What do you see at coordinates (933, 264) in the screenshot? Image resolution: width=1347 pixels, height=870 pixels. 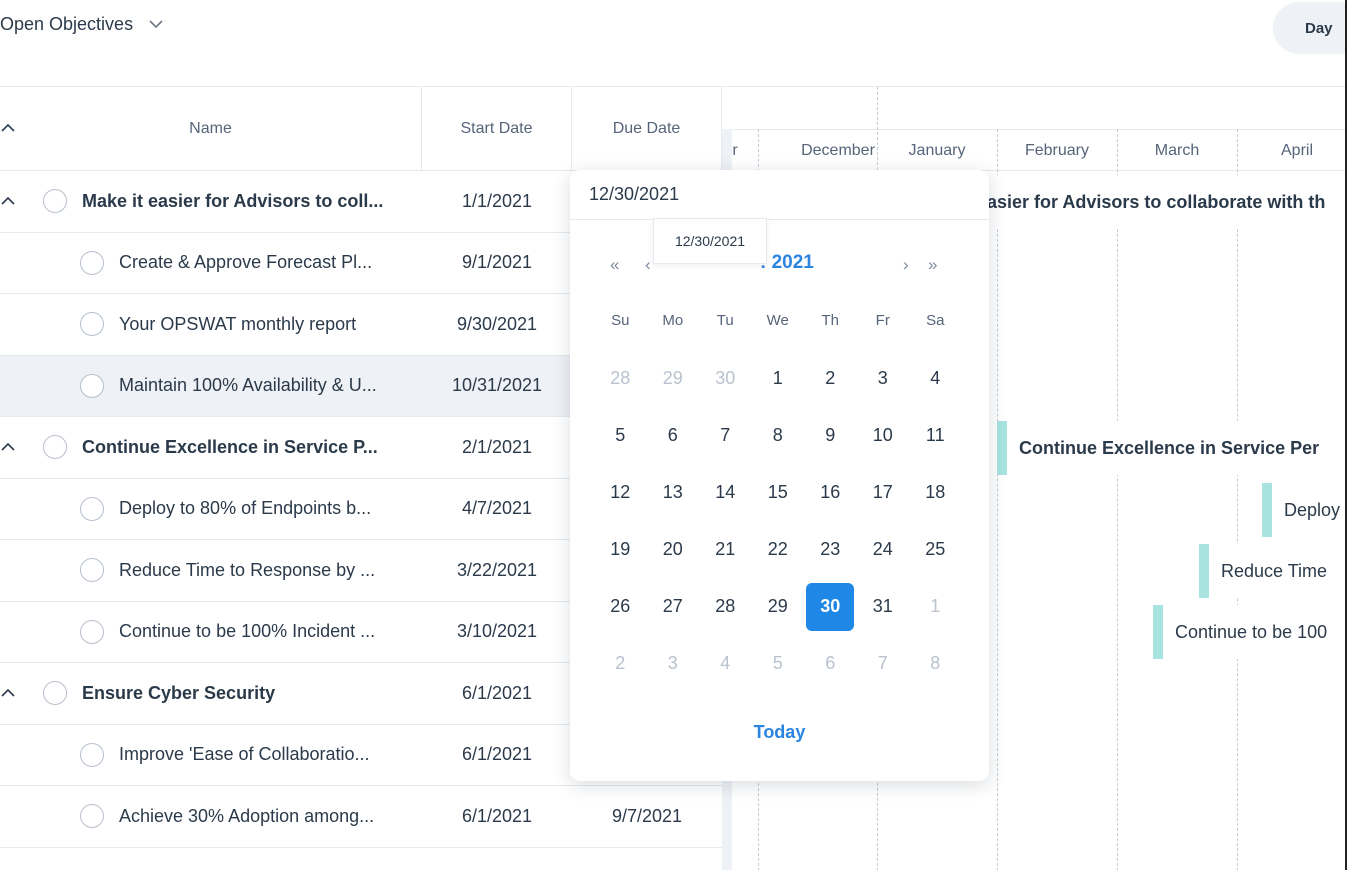 I see `next-year-button: »` at bounding box center [933, 264].